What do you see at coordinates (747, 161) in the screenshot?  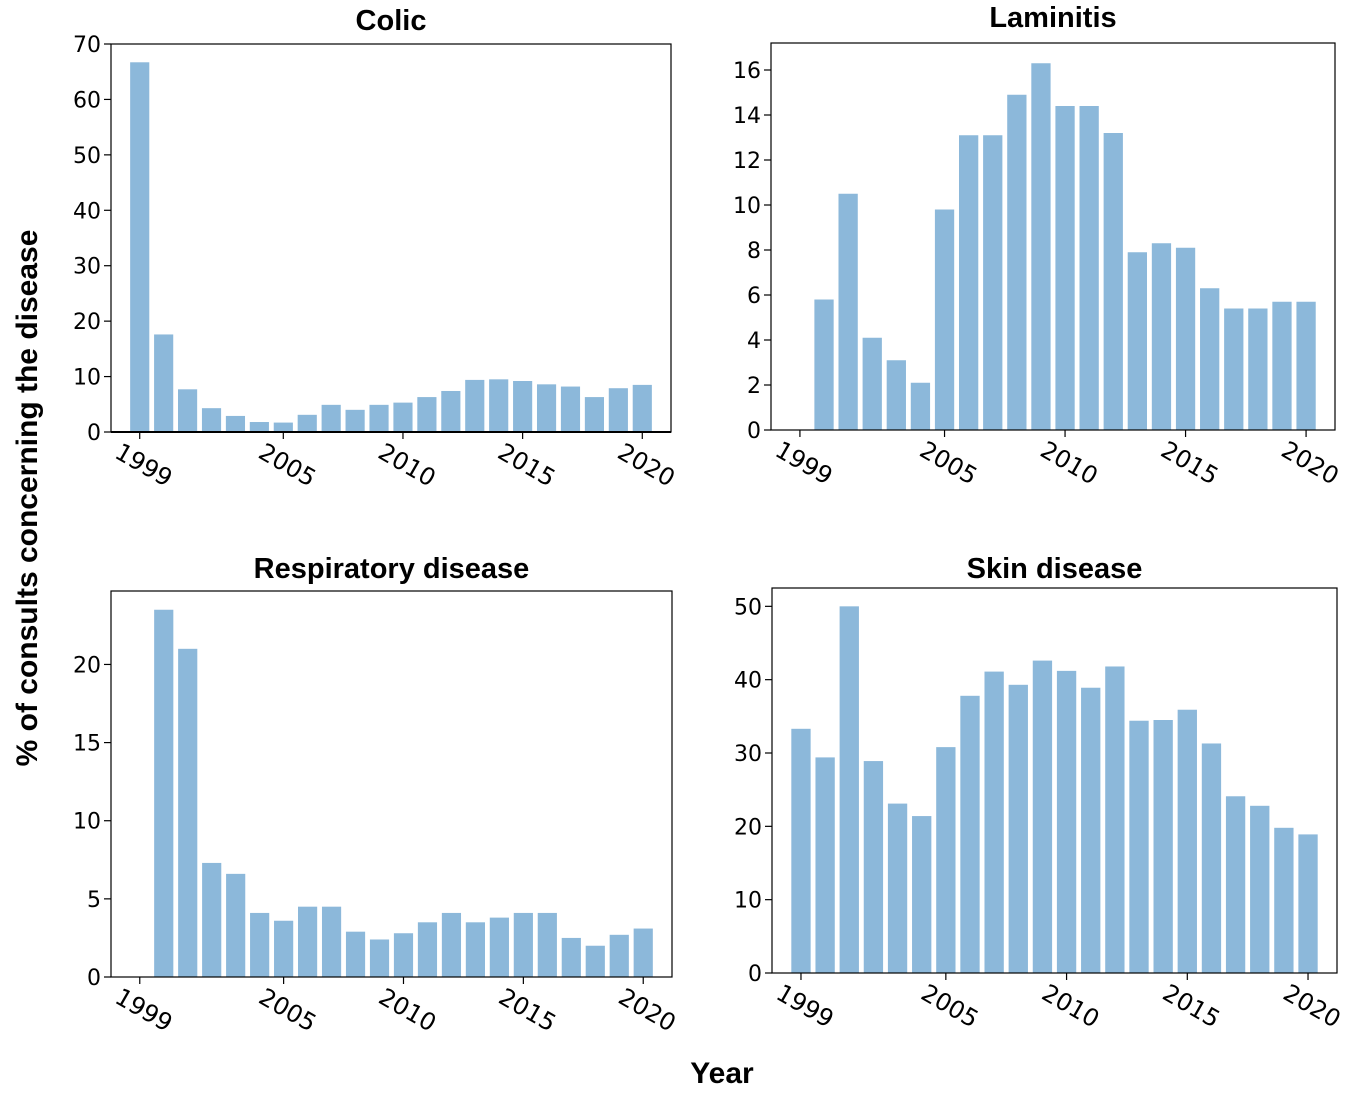 I see `y-tick-label: 12` at bounding box center [747, 161].